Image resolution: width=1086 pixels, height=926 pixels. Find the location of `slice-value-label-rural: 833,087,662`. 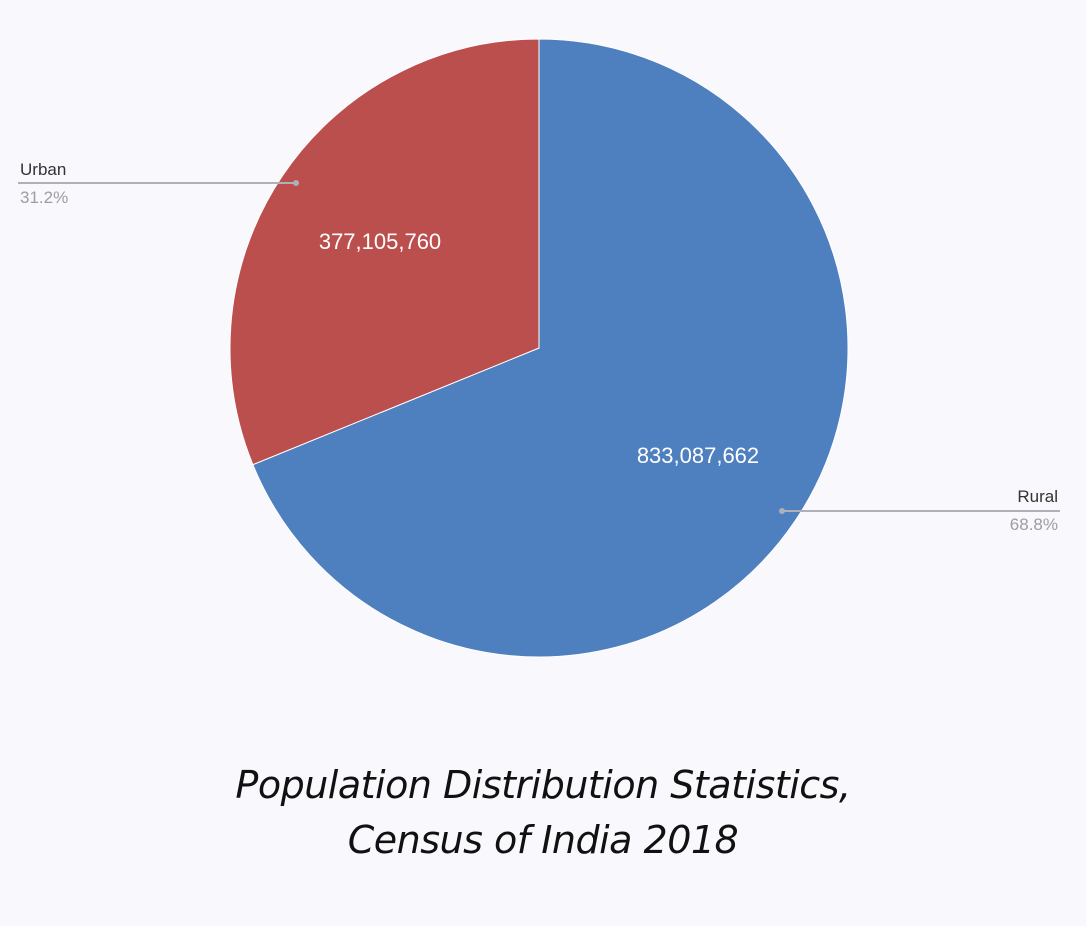

slice-value-label-rural: 833,087,662 is located at coordinates (698, 455).